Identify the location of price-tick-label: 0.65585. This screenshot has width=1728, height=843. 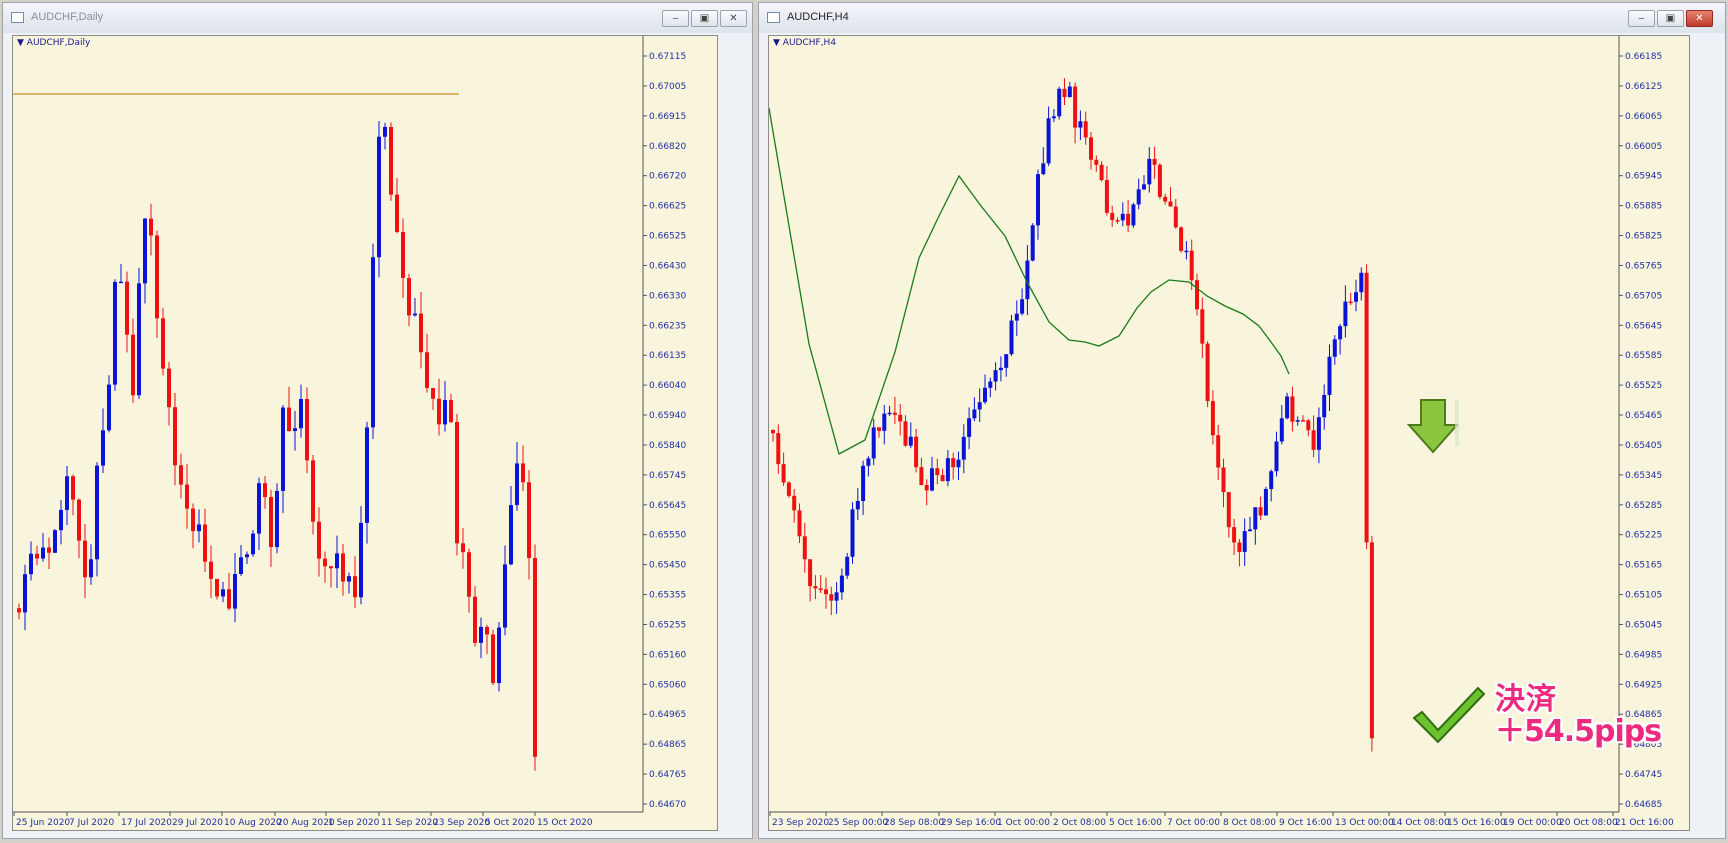
(1643, 356).